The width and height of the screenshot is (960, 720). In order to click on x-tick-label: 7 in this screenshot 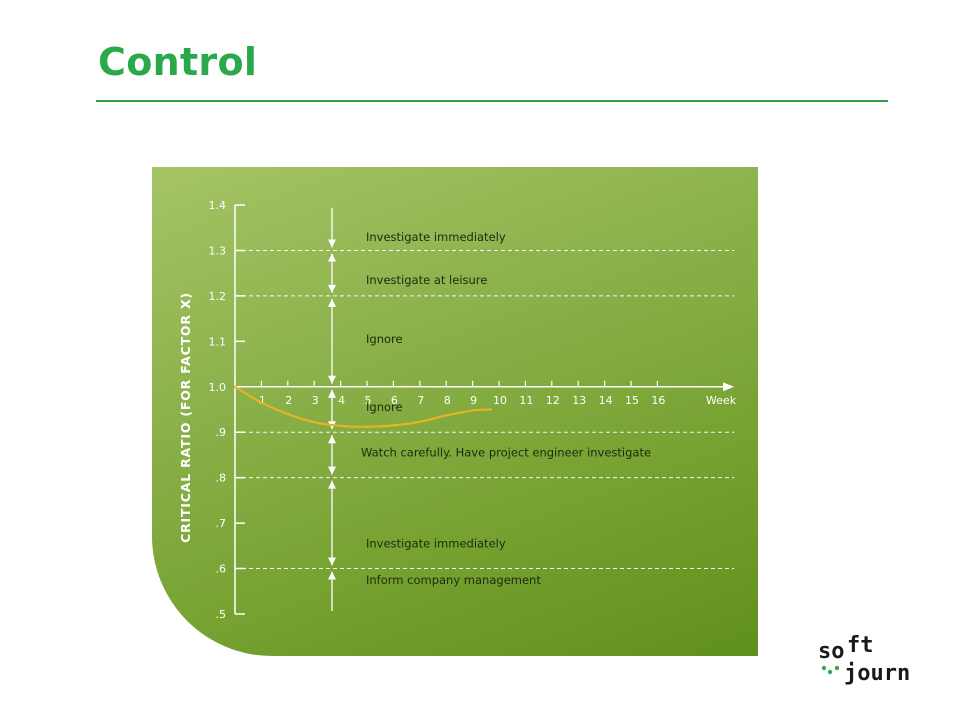, I will do `click(420, 400)`.